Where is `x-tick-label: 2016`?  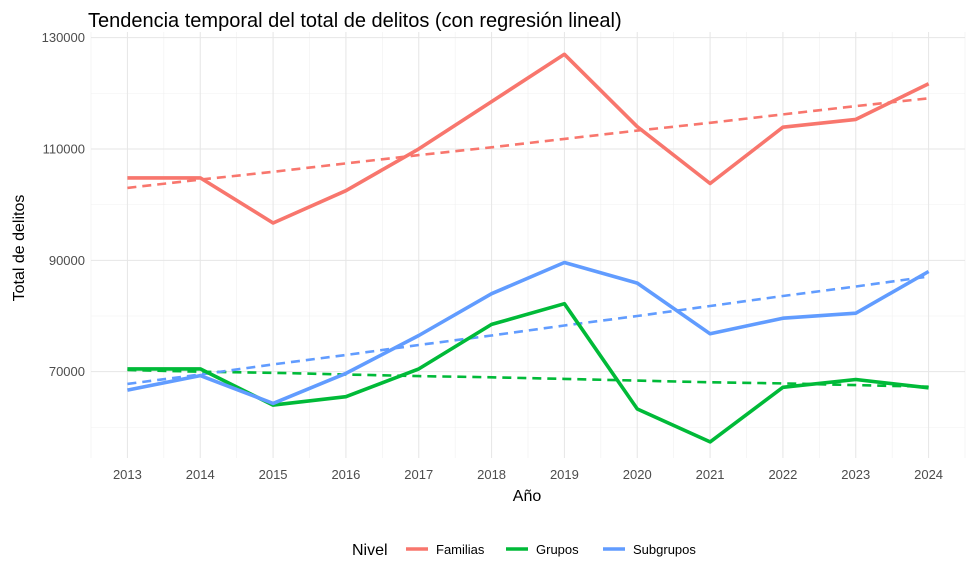
x-tick-label: 2016 is located at coordinates (345, 474).